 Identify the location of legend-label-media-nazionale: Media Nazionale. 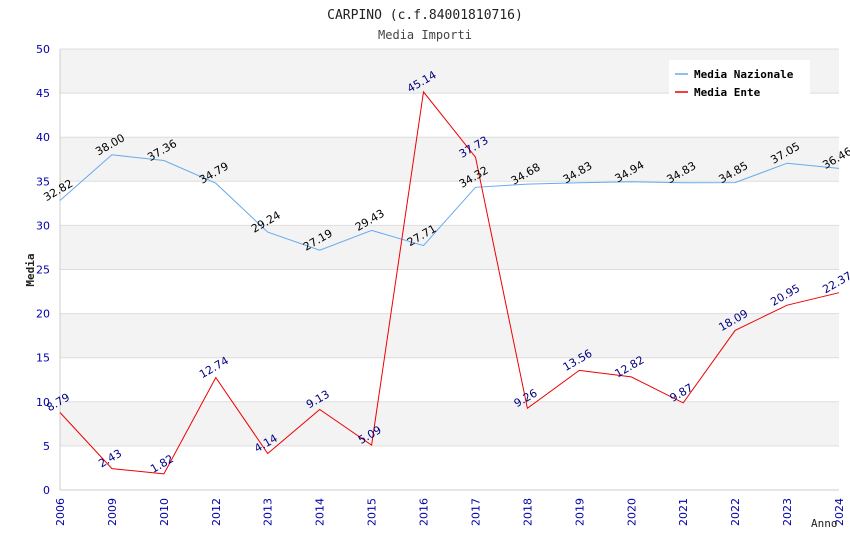
(744, 74).